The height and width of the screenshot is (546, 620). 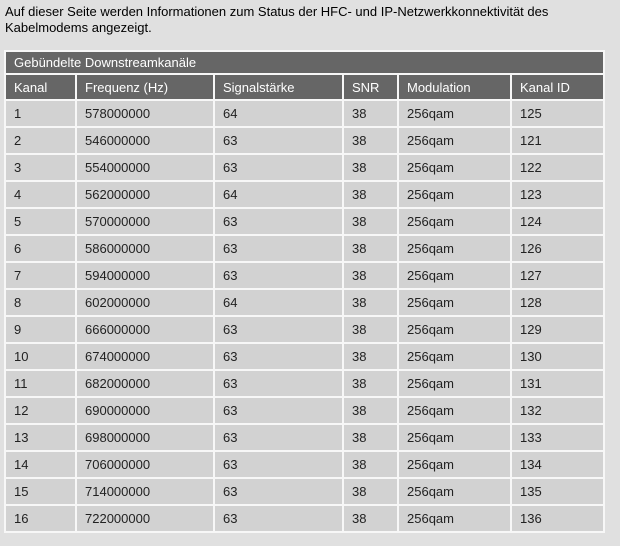 I want to click on table-cell: 3, so click(x=40, y=167).